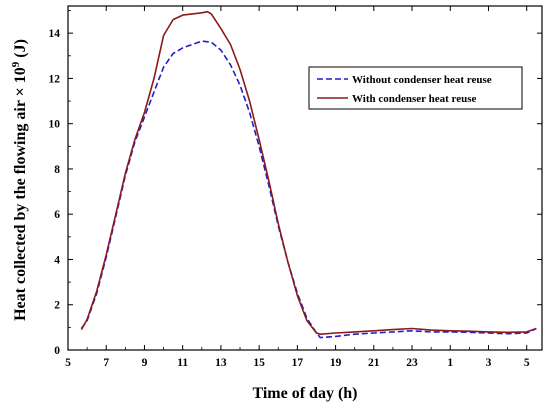  I want to click on x-tick-label: 1, so click(450, 363).